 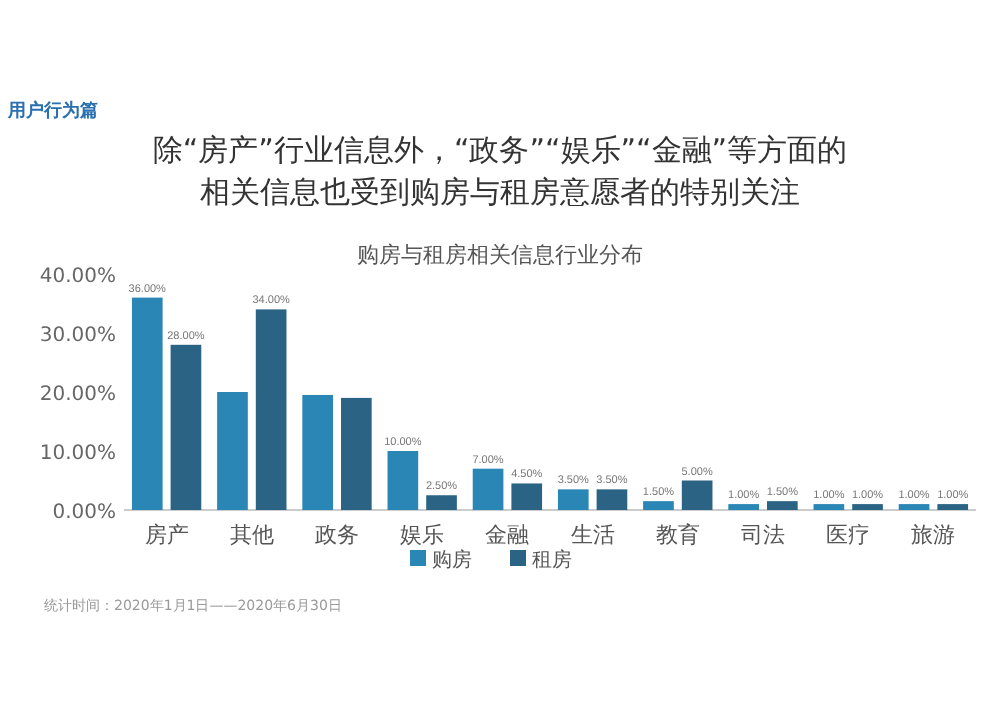 What do you see at coordinates (677, 535) in the screenshot?
I see `x-tick-label: 教育` at bounding box center [677, 535].